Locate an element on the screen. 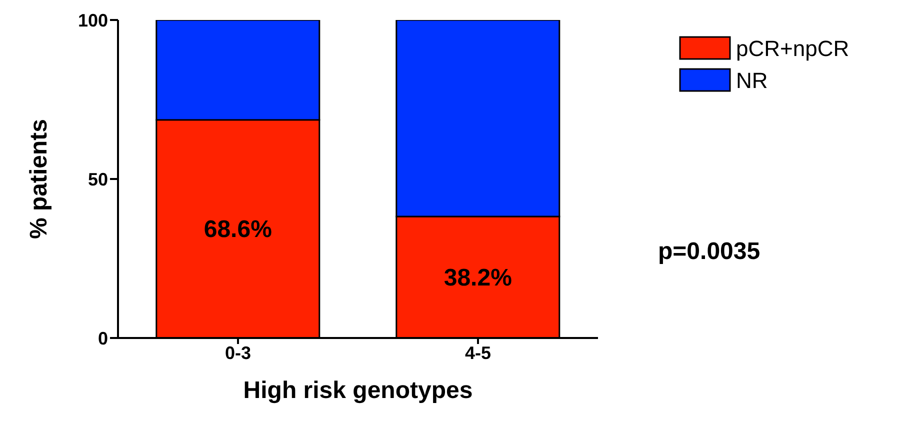 The width and height of the screenshot is (907, 438). data-label: 68.6% is located at coordinates (238, 229).